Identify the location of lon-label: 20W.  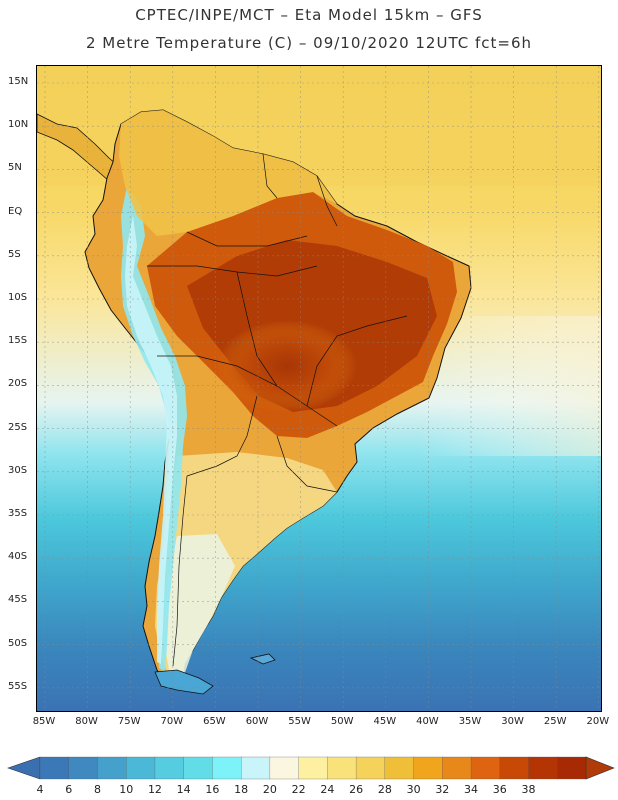
(598, 721).